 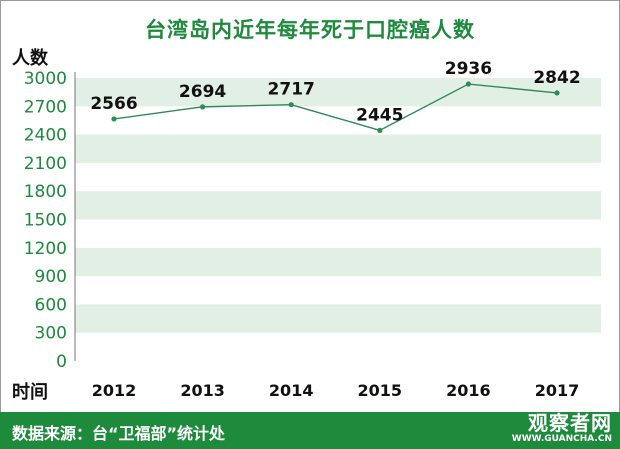 I want to click on x-tick-label: 2012, so click(x=114, y=390).